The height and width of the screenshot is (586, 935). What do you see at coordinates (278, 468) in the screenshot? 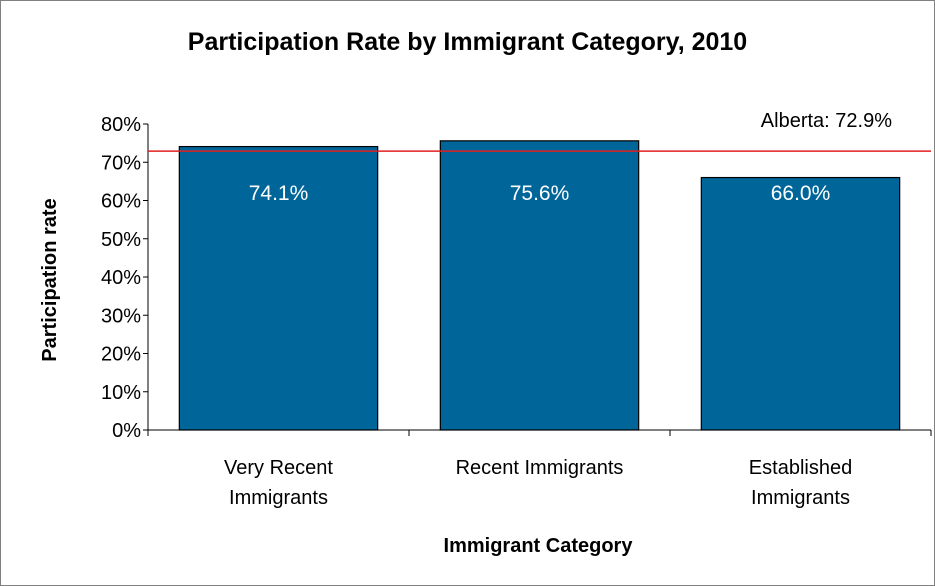
I see `x-tick-label: Very Recent` at bounding box center [278, 468].